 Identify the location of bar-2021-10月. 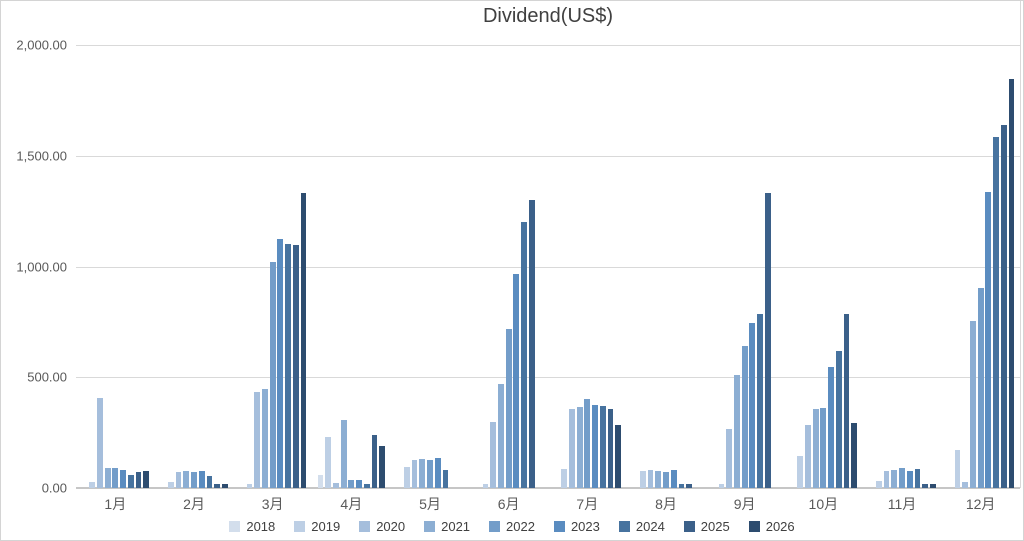
(815, 448).